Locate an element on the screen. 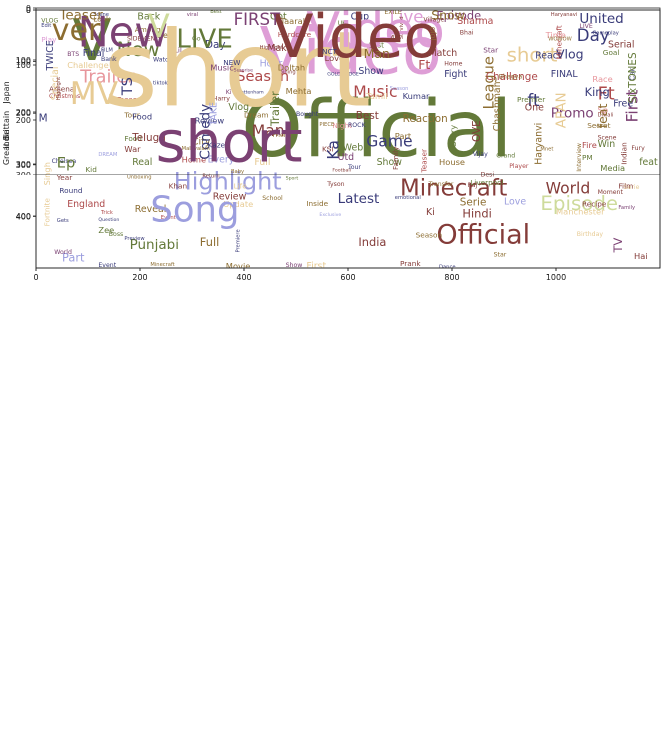  word-challenge: Challenge is located at coordinates (87, 65).